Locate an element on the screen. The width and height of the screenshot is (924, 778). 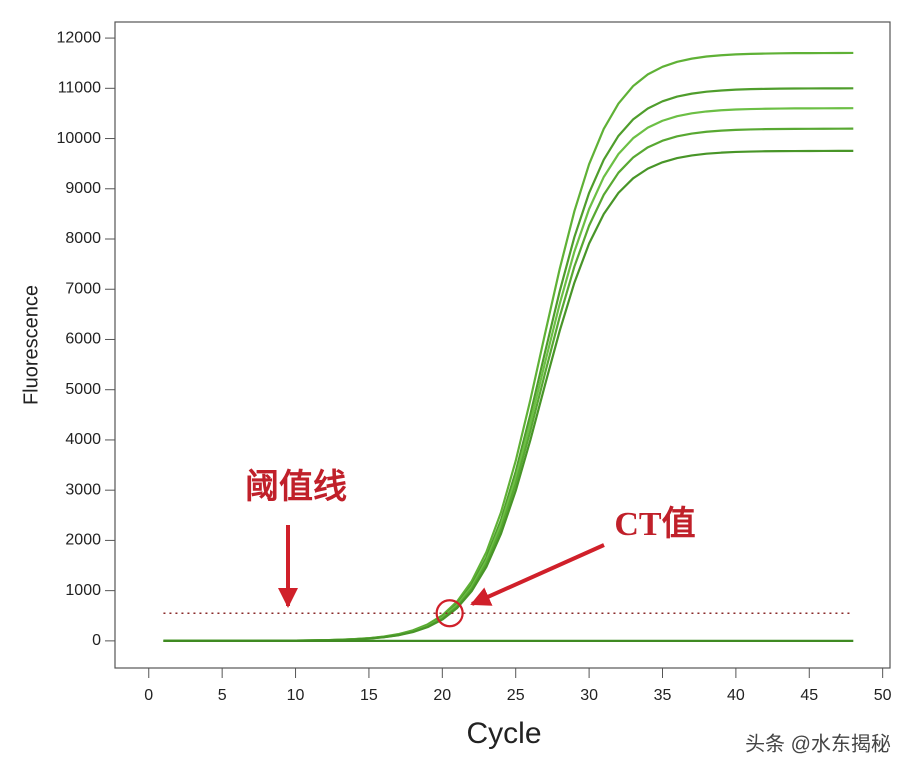
x-tick-label: 30 is located at coordinates (589, 695).